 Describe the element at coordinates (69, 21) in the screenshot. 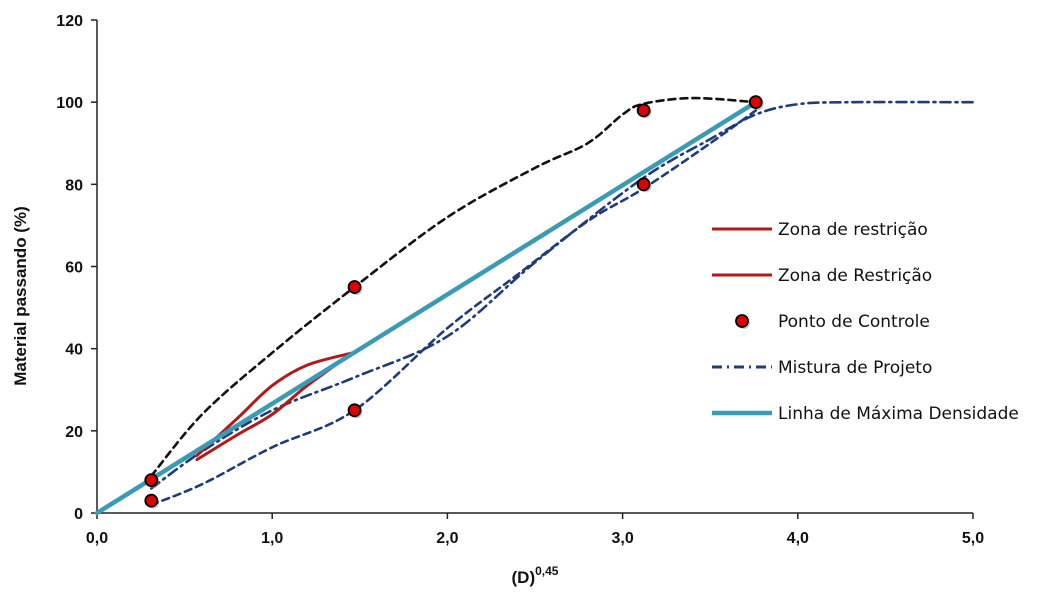

I see `y-tick-label: 120` at that location.